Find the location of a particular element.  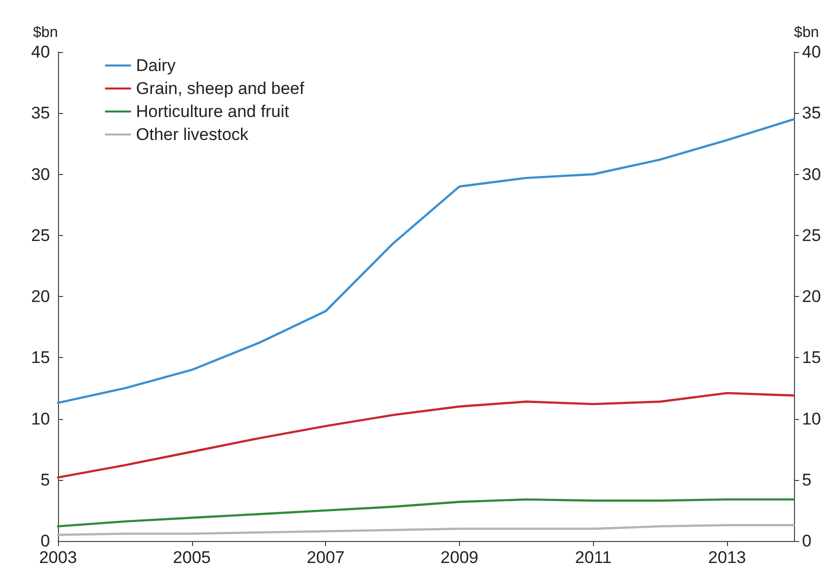

y-tick-label: 40 is located at coordinates (40, 52).